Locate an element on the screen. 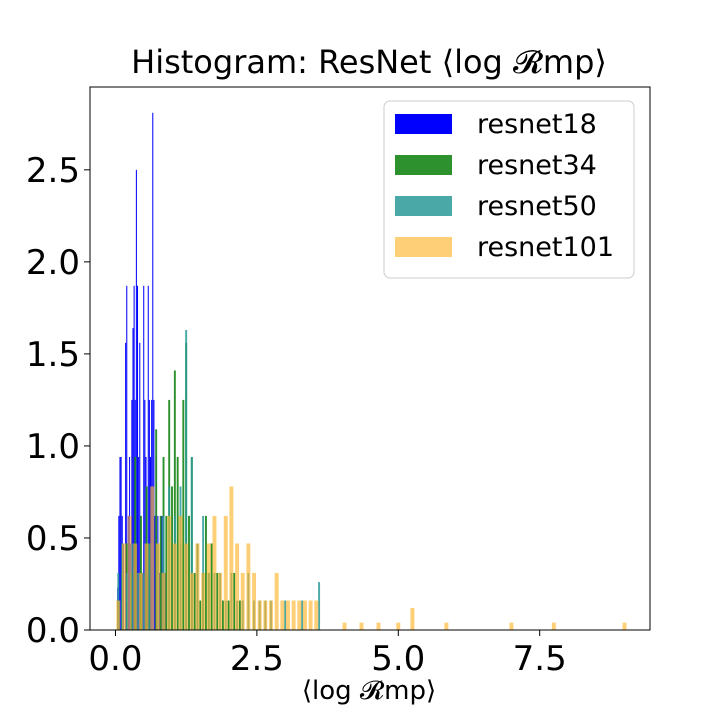  y-tick-label: 1.0 is located at coordinates (53, 447).